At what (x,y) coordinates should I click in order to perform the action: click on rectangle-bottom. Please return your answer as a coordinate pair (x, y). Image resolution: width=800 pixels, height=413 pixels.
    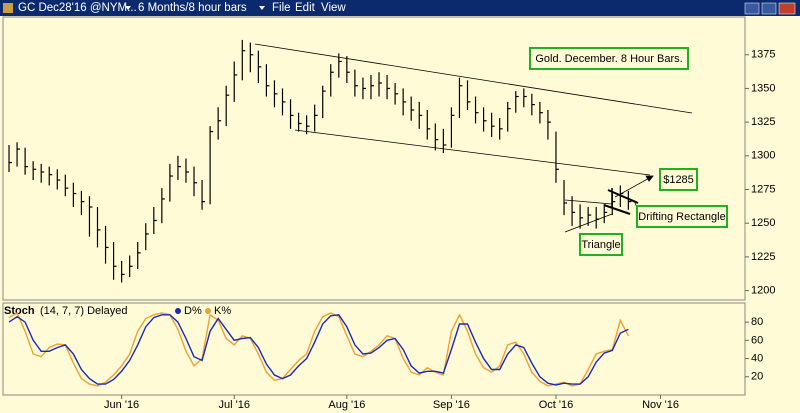
    Looking at the image, I should click on (617, 209).